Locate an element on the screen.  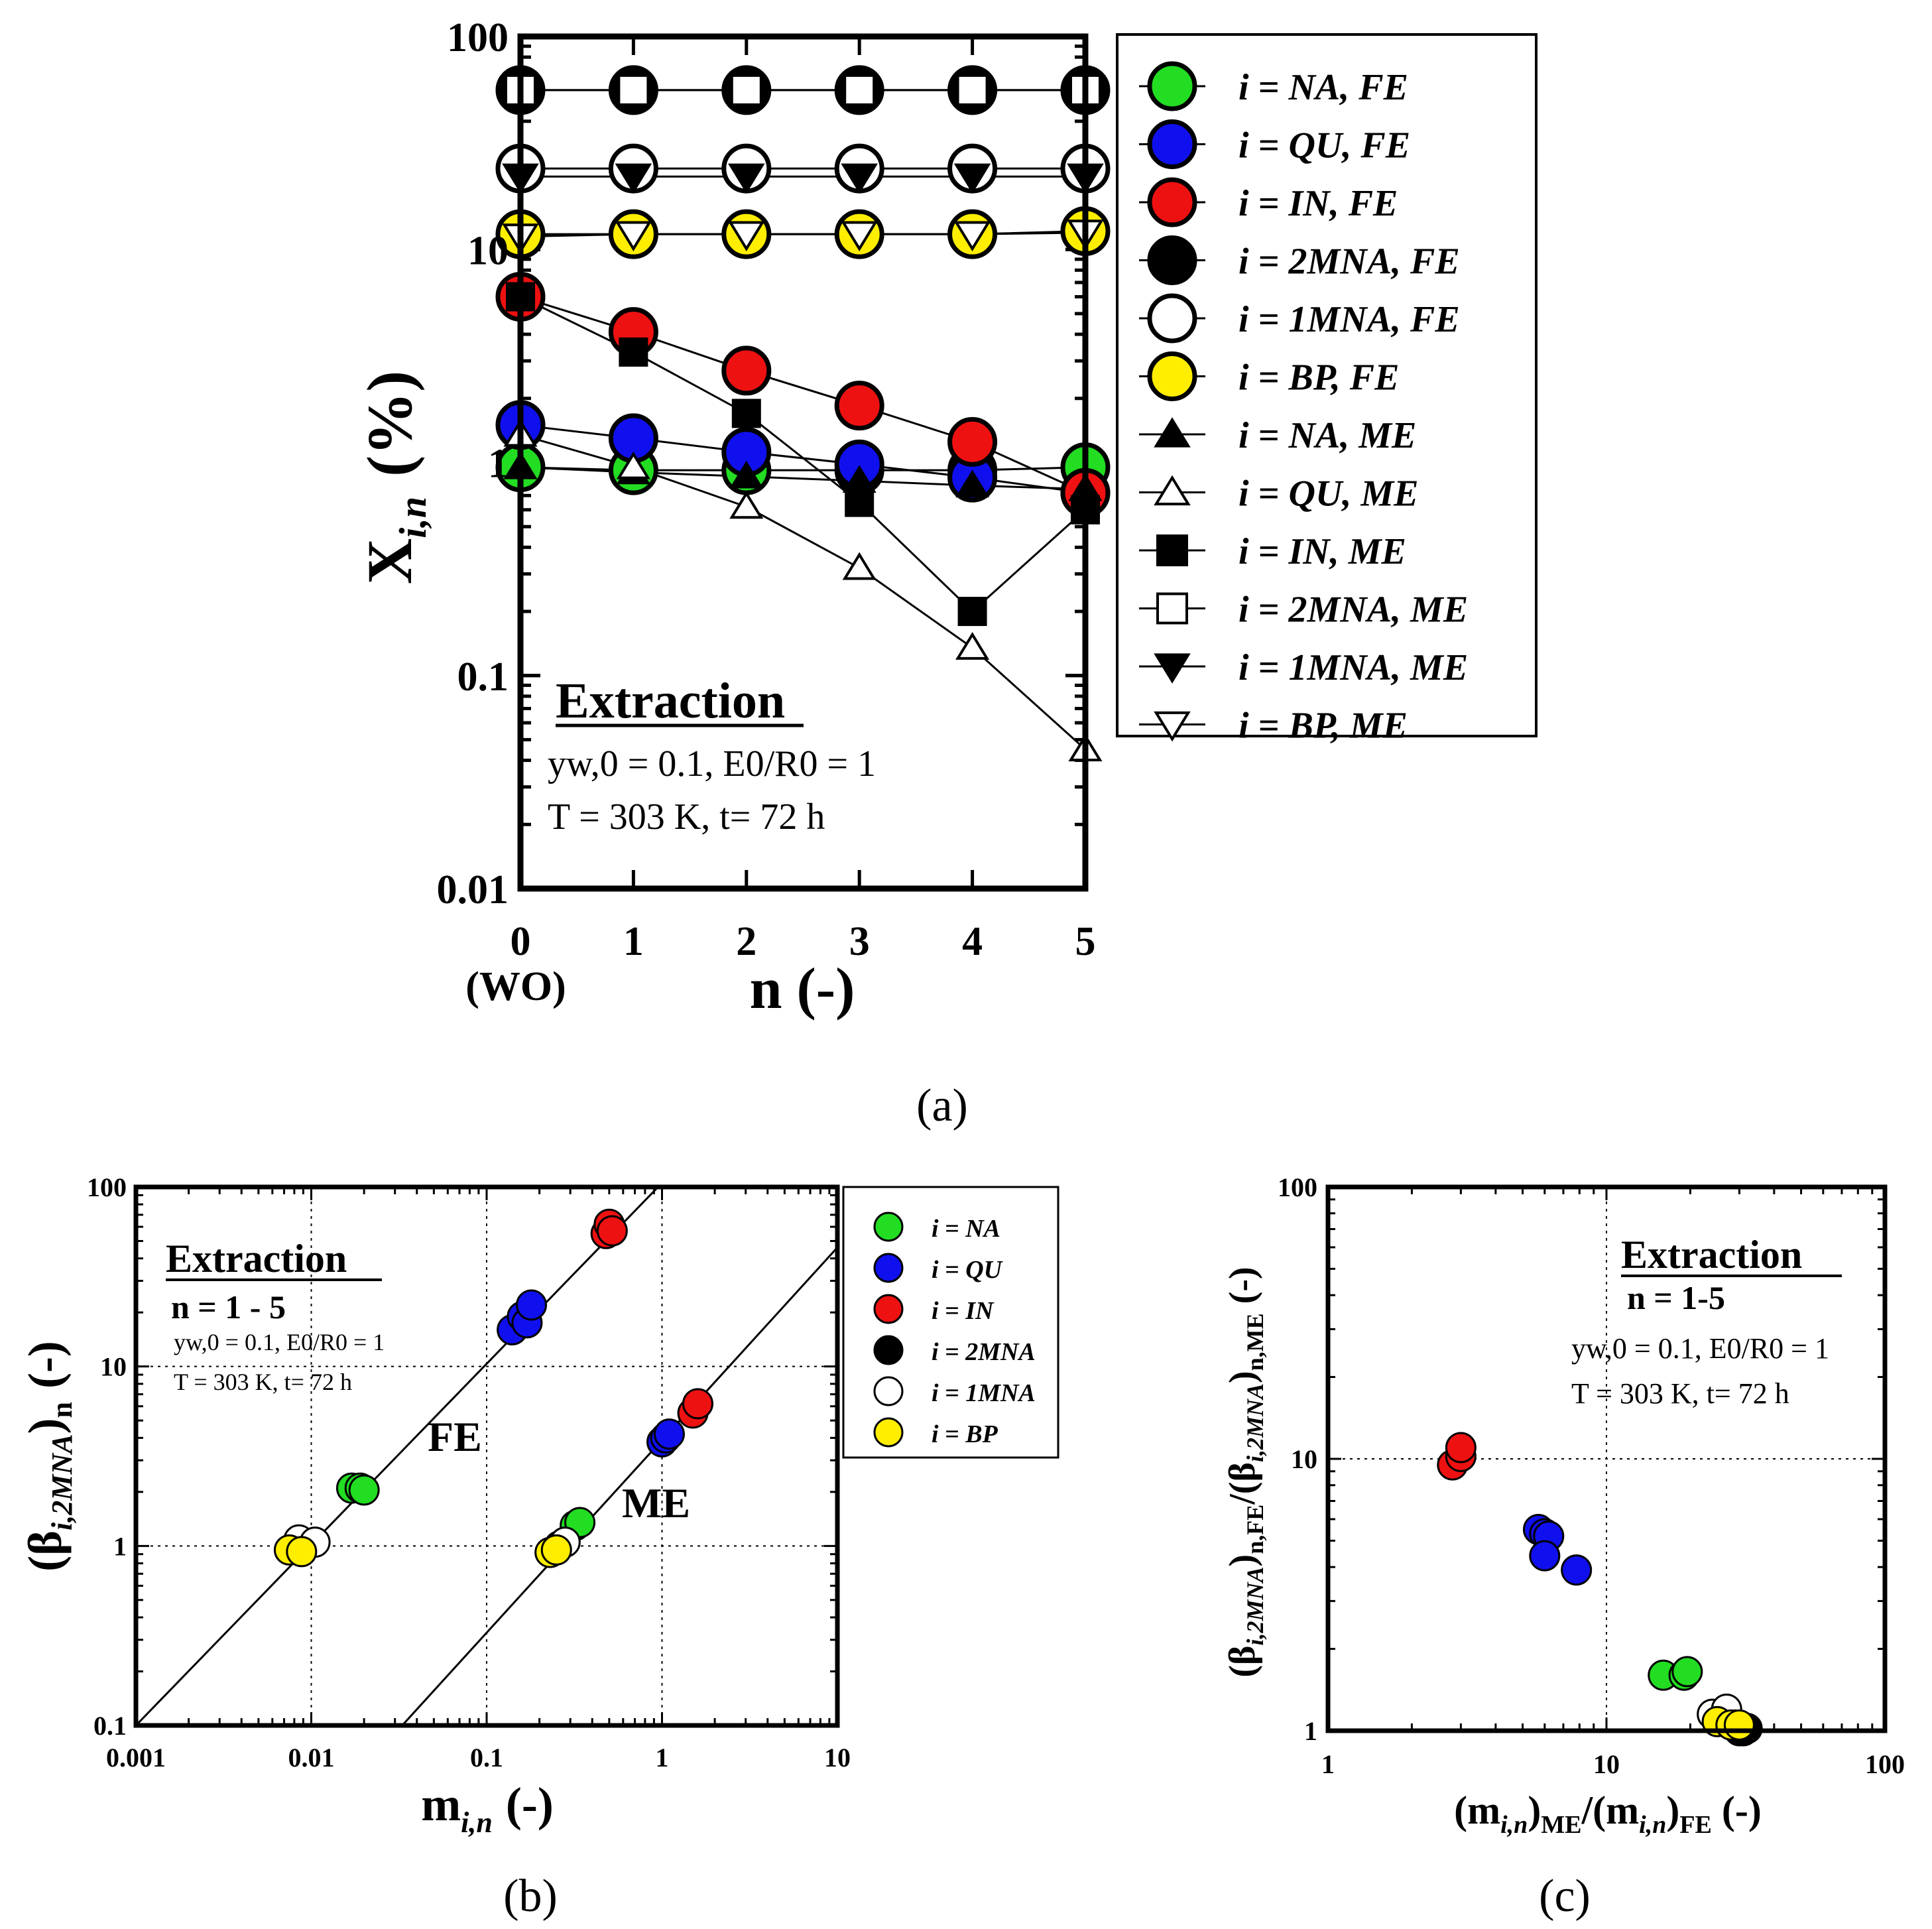
panel-c-y-axis-label: (βi,2MNA)n,FE/(βi,2MNA)n,ME (-) is located at coordinates (1245, 1472).